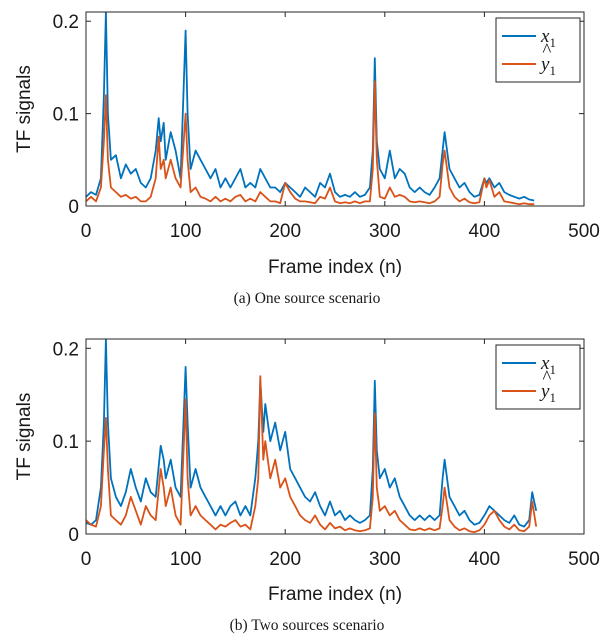 The image size is (615, 642). Describe the element at coordinates (307, 298) in the screenshot. I see `figure-caption: (a) One source scenario` at that location.